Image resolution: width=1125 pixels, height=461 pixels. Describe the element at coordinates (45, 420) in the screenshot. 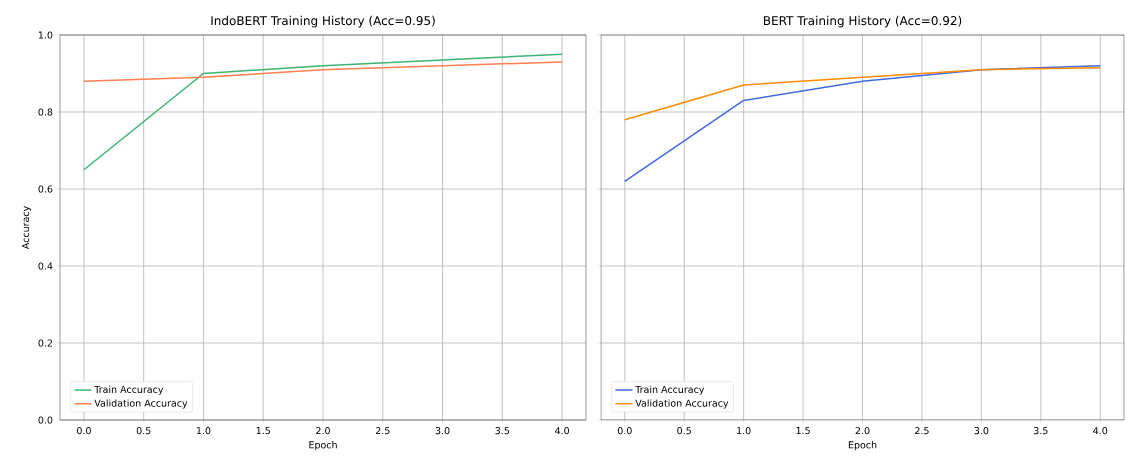

I see `y-tick-label: 0.0` at that location.